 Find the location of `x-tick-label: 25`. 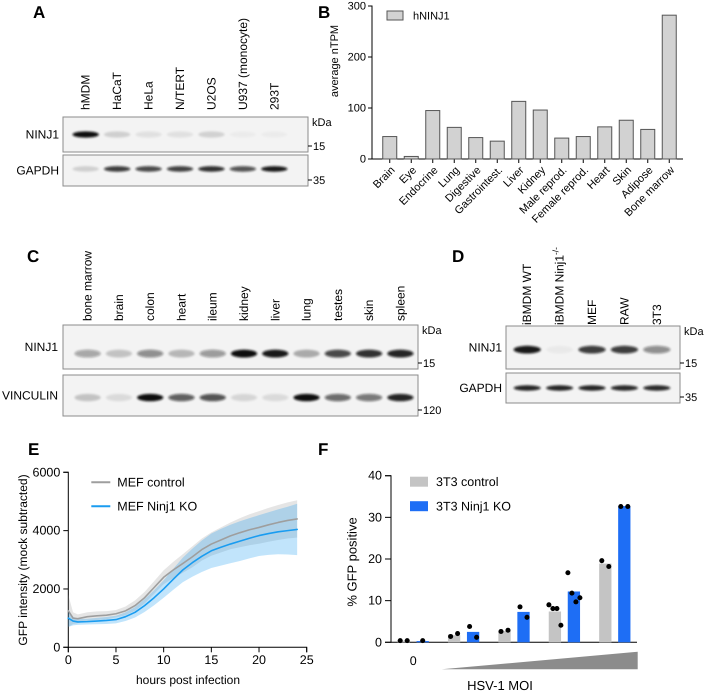

x-tick-label: 25 is located at coordinates (307, 660).